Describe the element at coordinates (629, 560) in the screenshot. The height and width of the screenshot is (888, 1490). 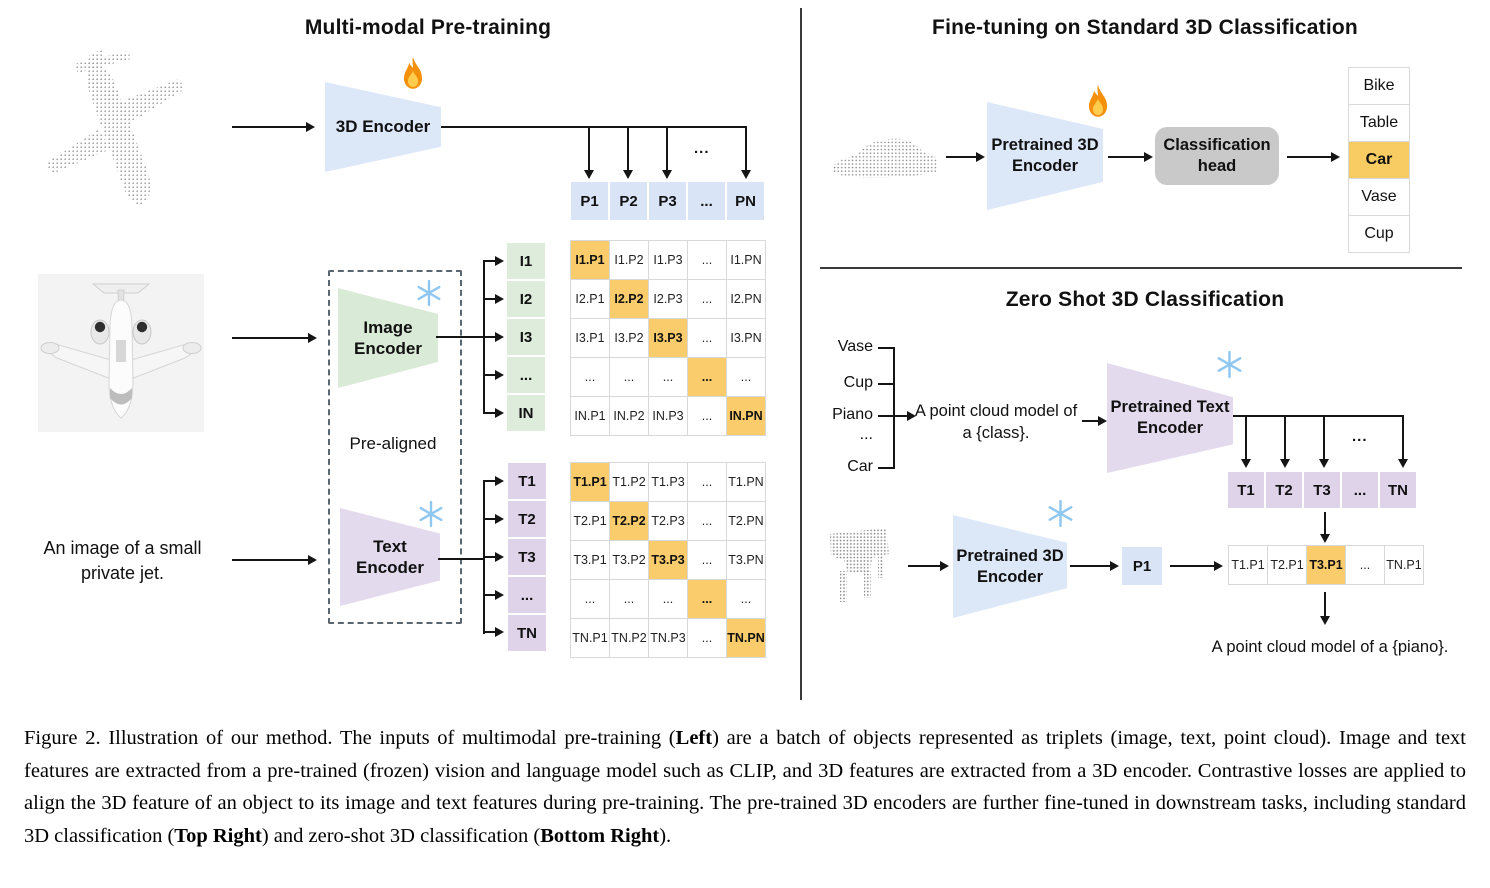
I see `matrix-cell: T3.P2` at that location.